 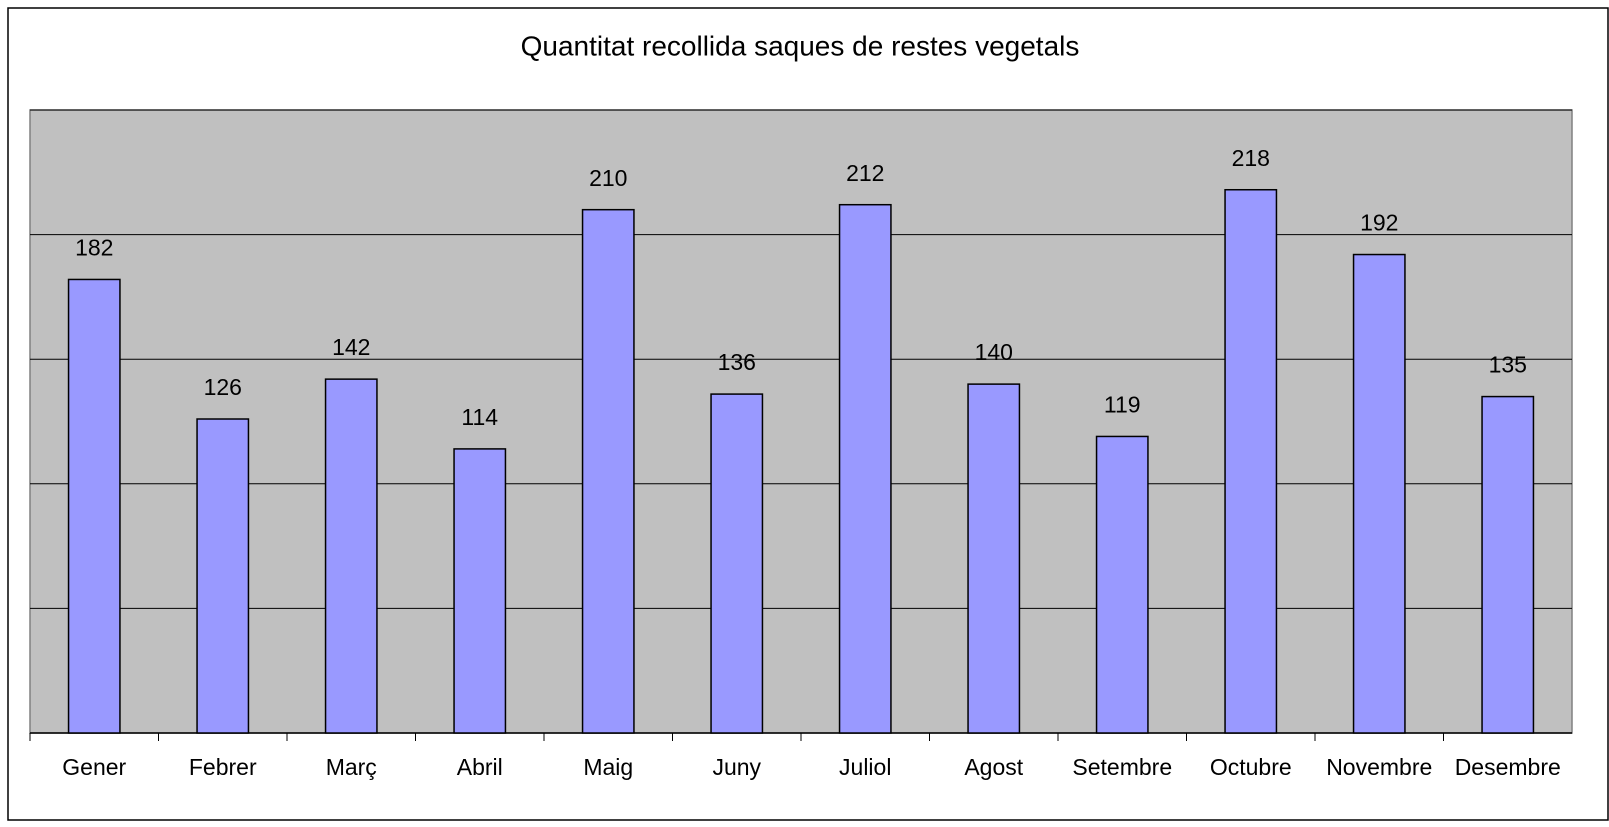 What do you see at coordinates (480, 767) in the screenshot?
I see `x-tick-label: Abril` at bounding box center [480, 767].